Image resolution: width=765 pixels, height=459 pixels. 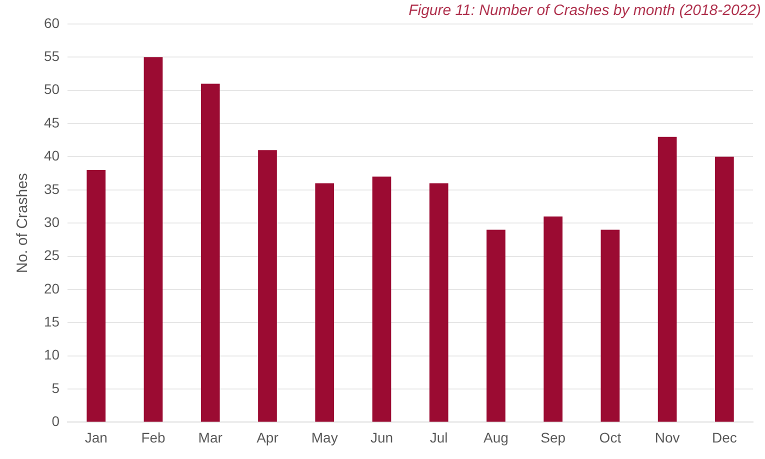 I want to click on x-tick-label: Apr, so click(x=267, y=437).